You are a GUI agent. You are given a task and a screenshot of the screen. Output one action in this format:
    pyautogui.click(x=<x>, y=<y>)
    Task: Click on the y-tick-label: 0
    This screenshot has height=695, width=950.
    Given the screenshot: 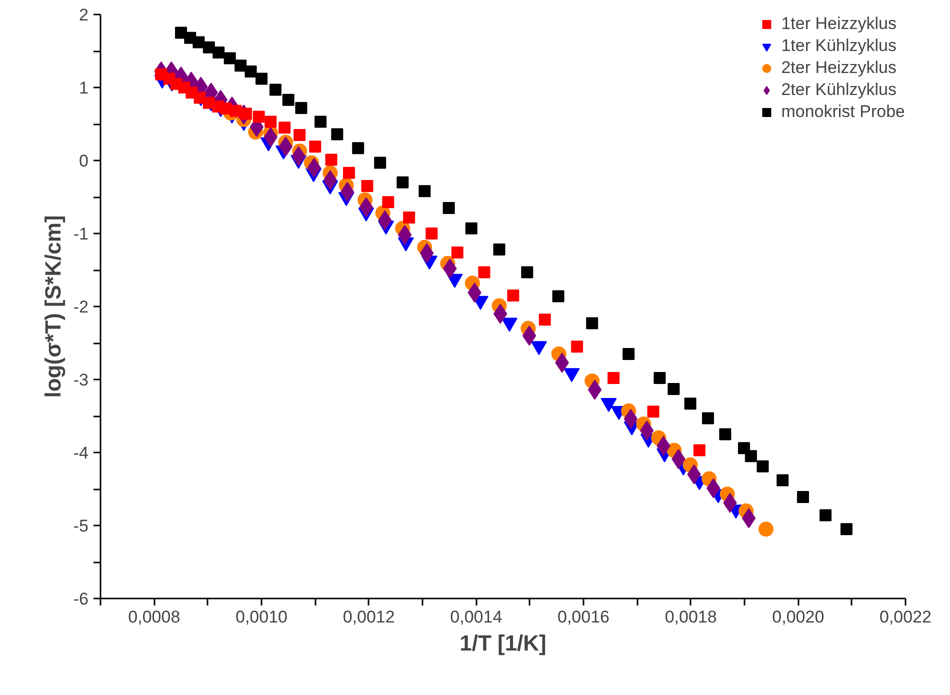 What is the action you would take?
    pyautogui.click(x=84, y=161)
    